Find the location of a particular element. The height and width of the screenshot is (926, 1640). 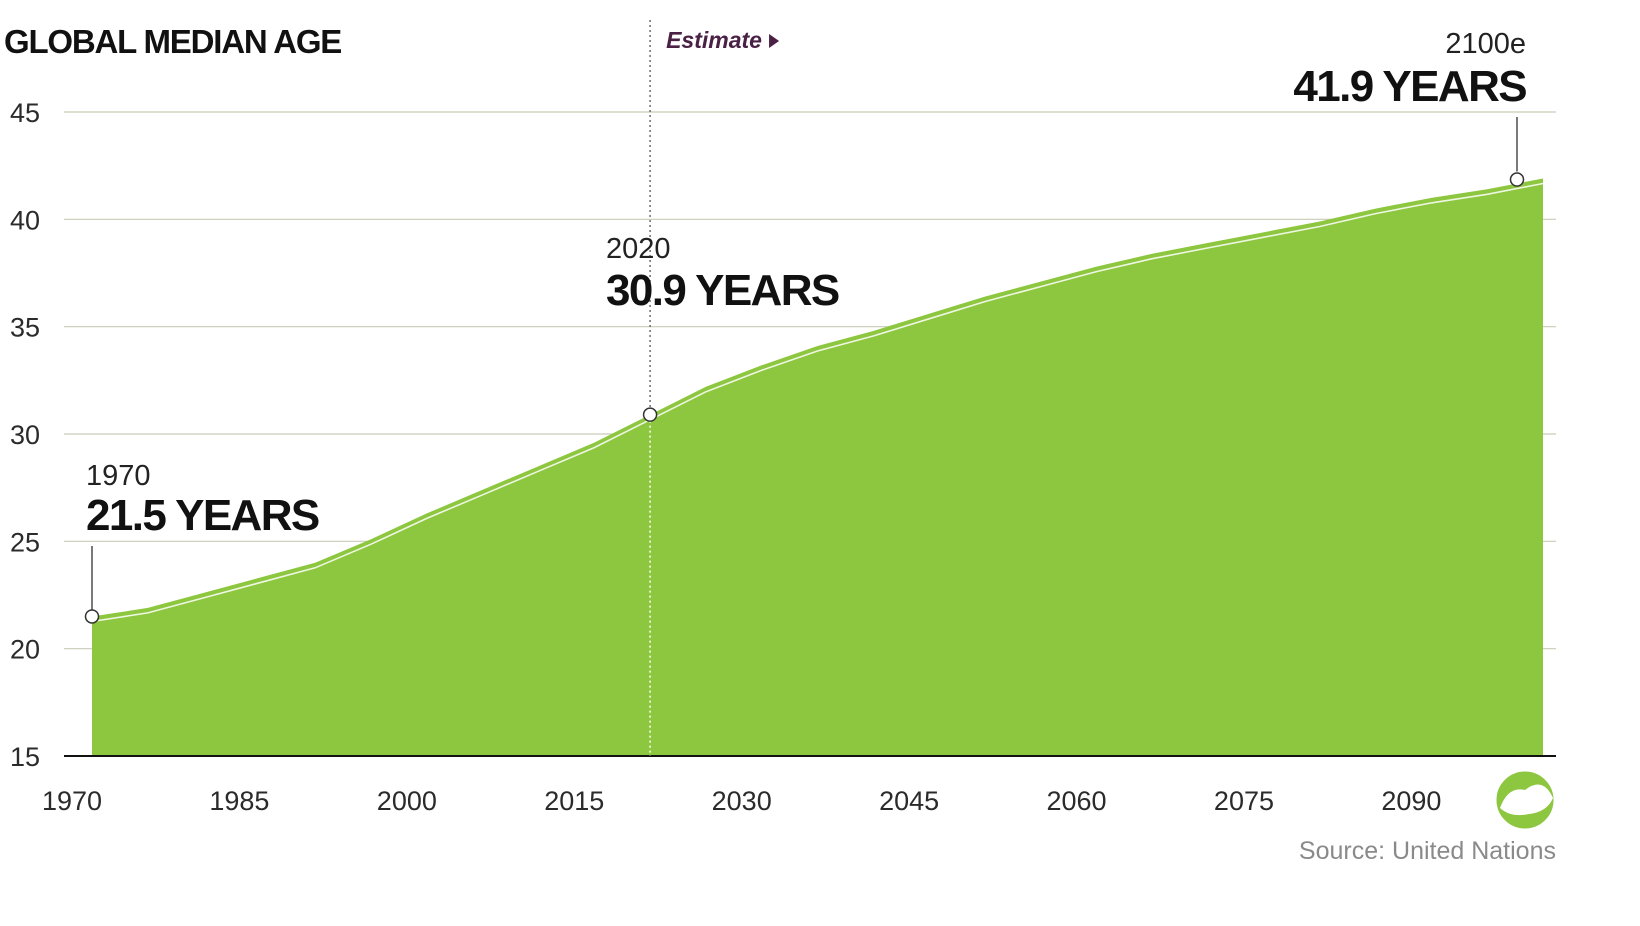

annotation-value-label: 41.9 YEARS is located at coordinates (1409, 86).